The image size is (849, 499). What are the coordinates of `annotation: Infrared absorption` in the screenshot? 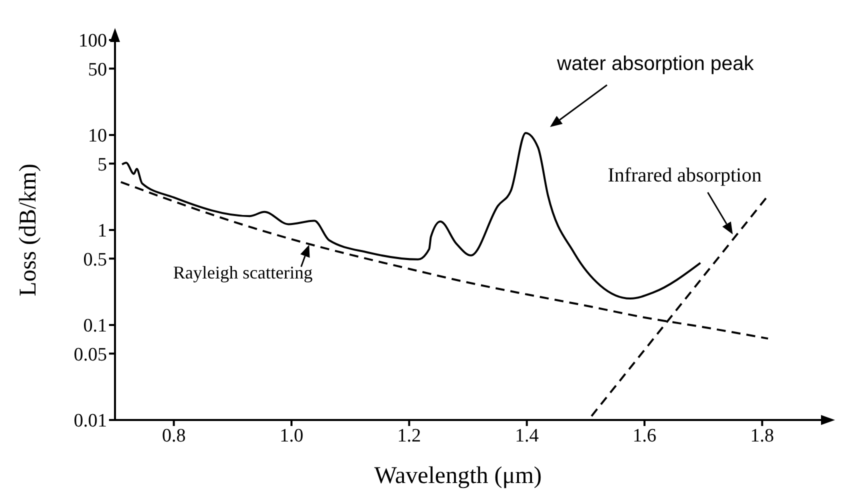 It's located at (685, 175).